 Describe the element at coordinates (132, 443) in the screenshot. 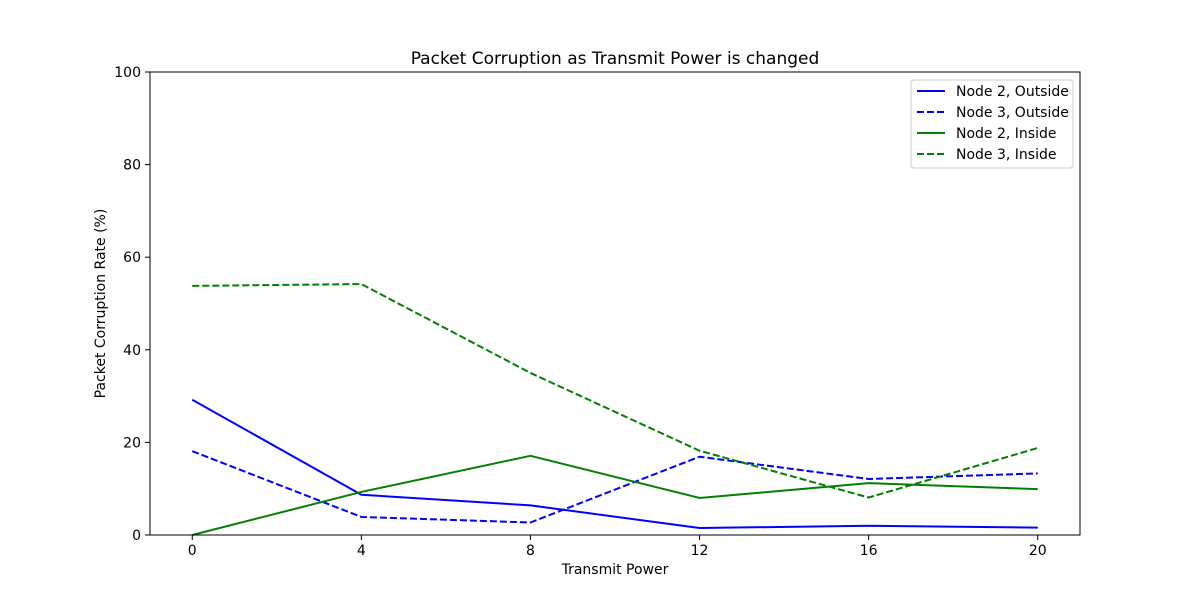

I see `y-tick-label: 20` at that location.